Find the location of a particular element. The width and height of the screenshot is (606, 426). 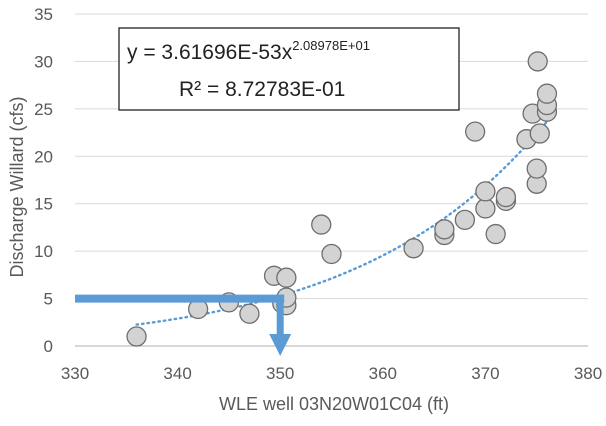

x-tick-label: 360 is located at coordinates (383, 373).